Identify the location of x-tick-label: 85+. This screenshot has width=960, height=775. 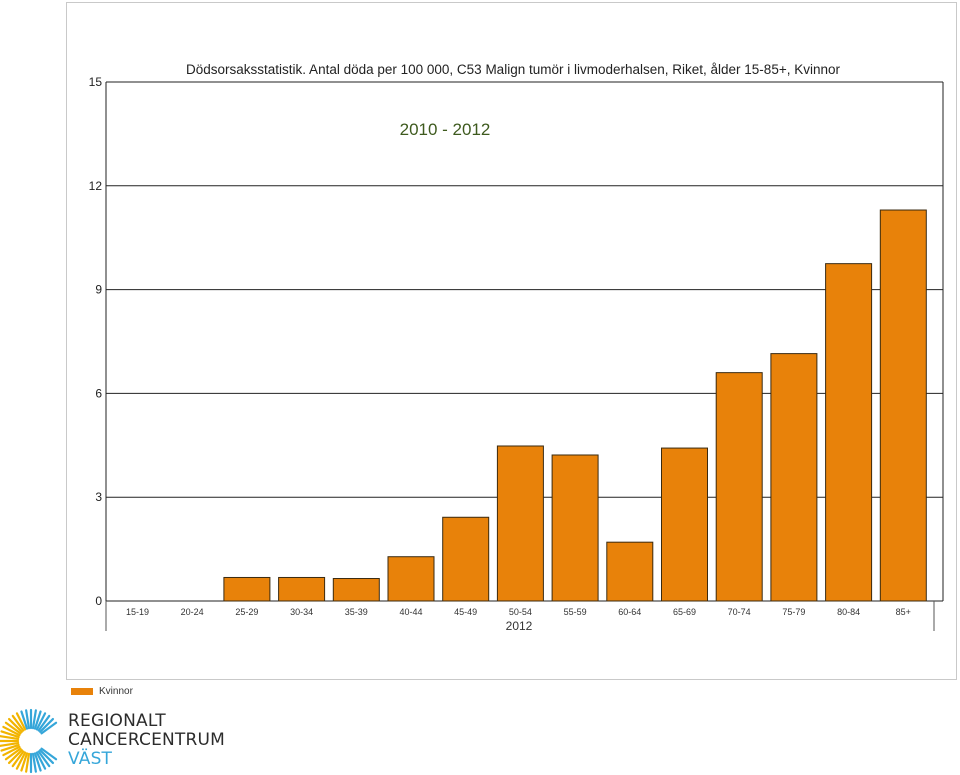
(903, 612).